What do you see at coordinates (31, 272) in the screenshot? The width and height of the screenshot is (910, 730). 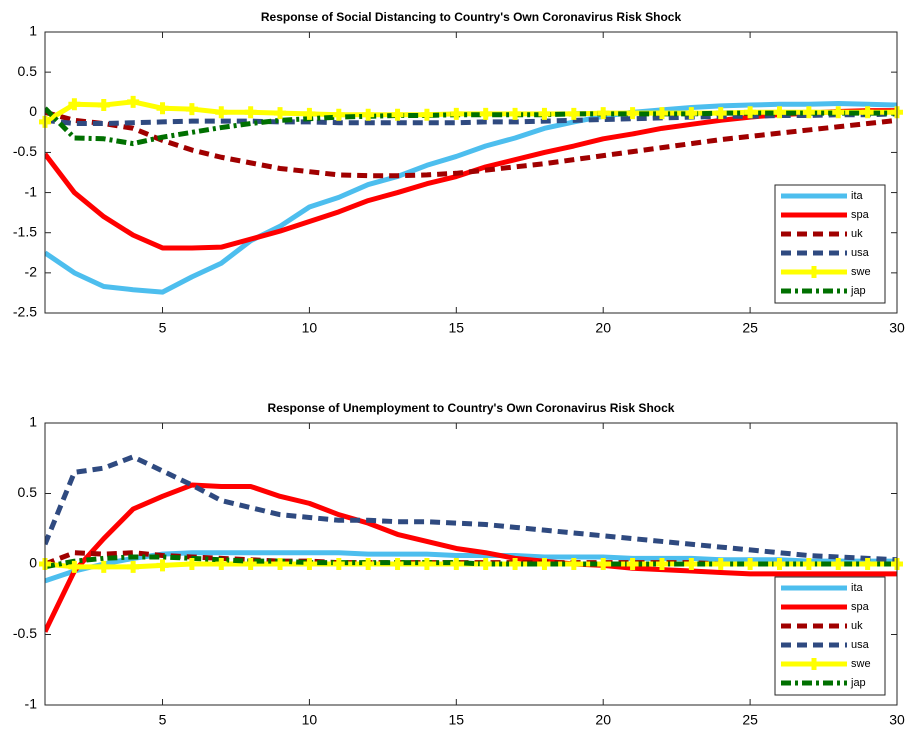 I see `y-tick-label: -2` at bounding box center [31, 272].